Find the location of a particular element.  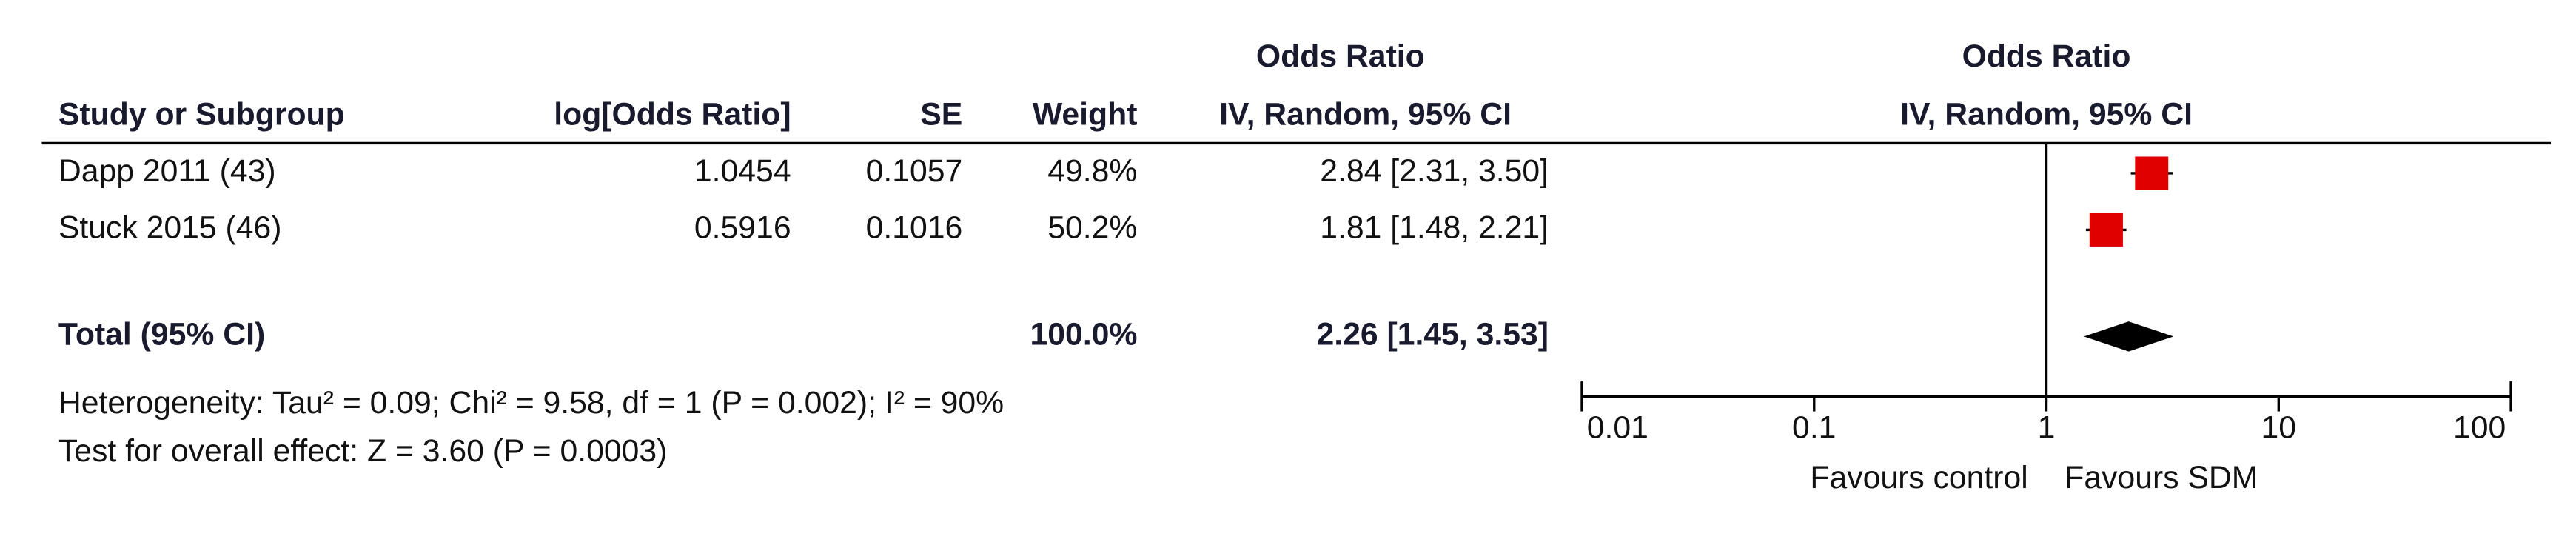

study-name: Total (95% CI) is located at coordinates (161, 334).